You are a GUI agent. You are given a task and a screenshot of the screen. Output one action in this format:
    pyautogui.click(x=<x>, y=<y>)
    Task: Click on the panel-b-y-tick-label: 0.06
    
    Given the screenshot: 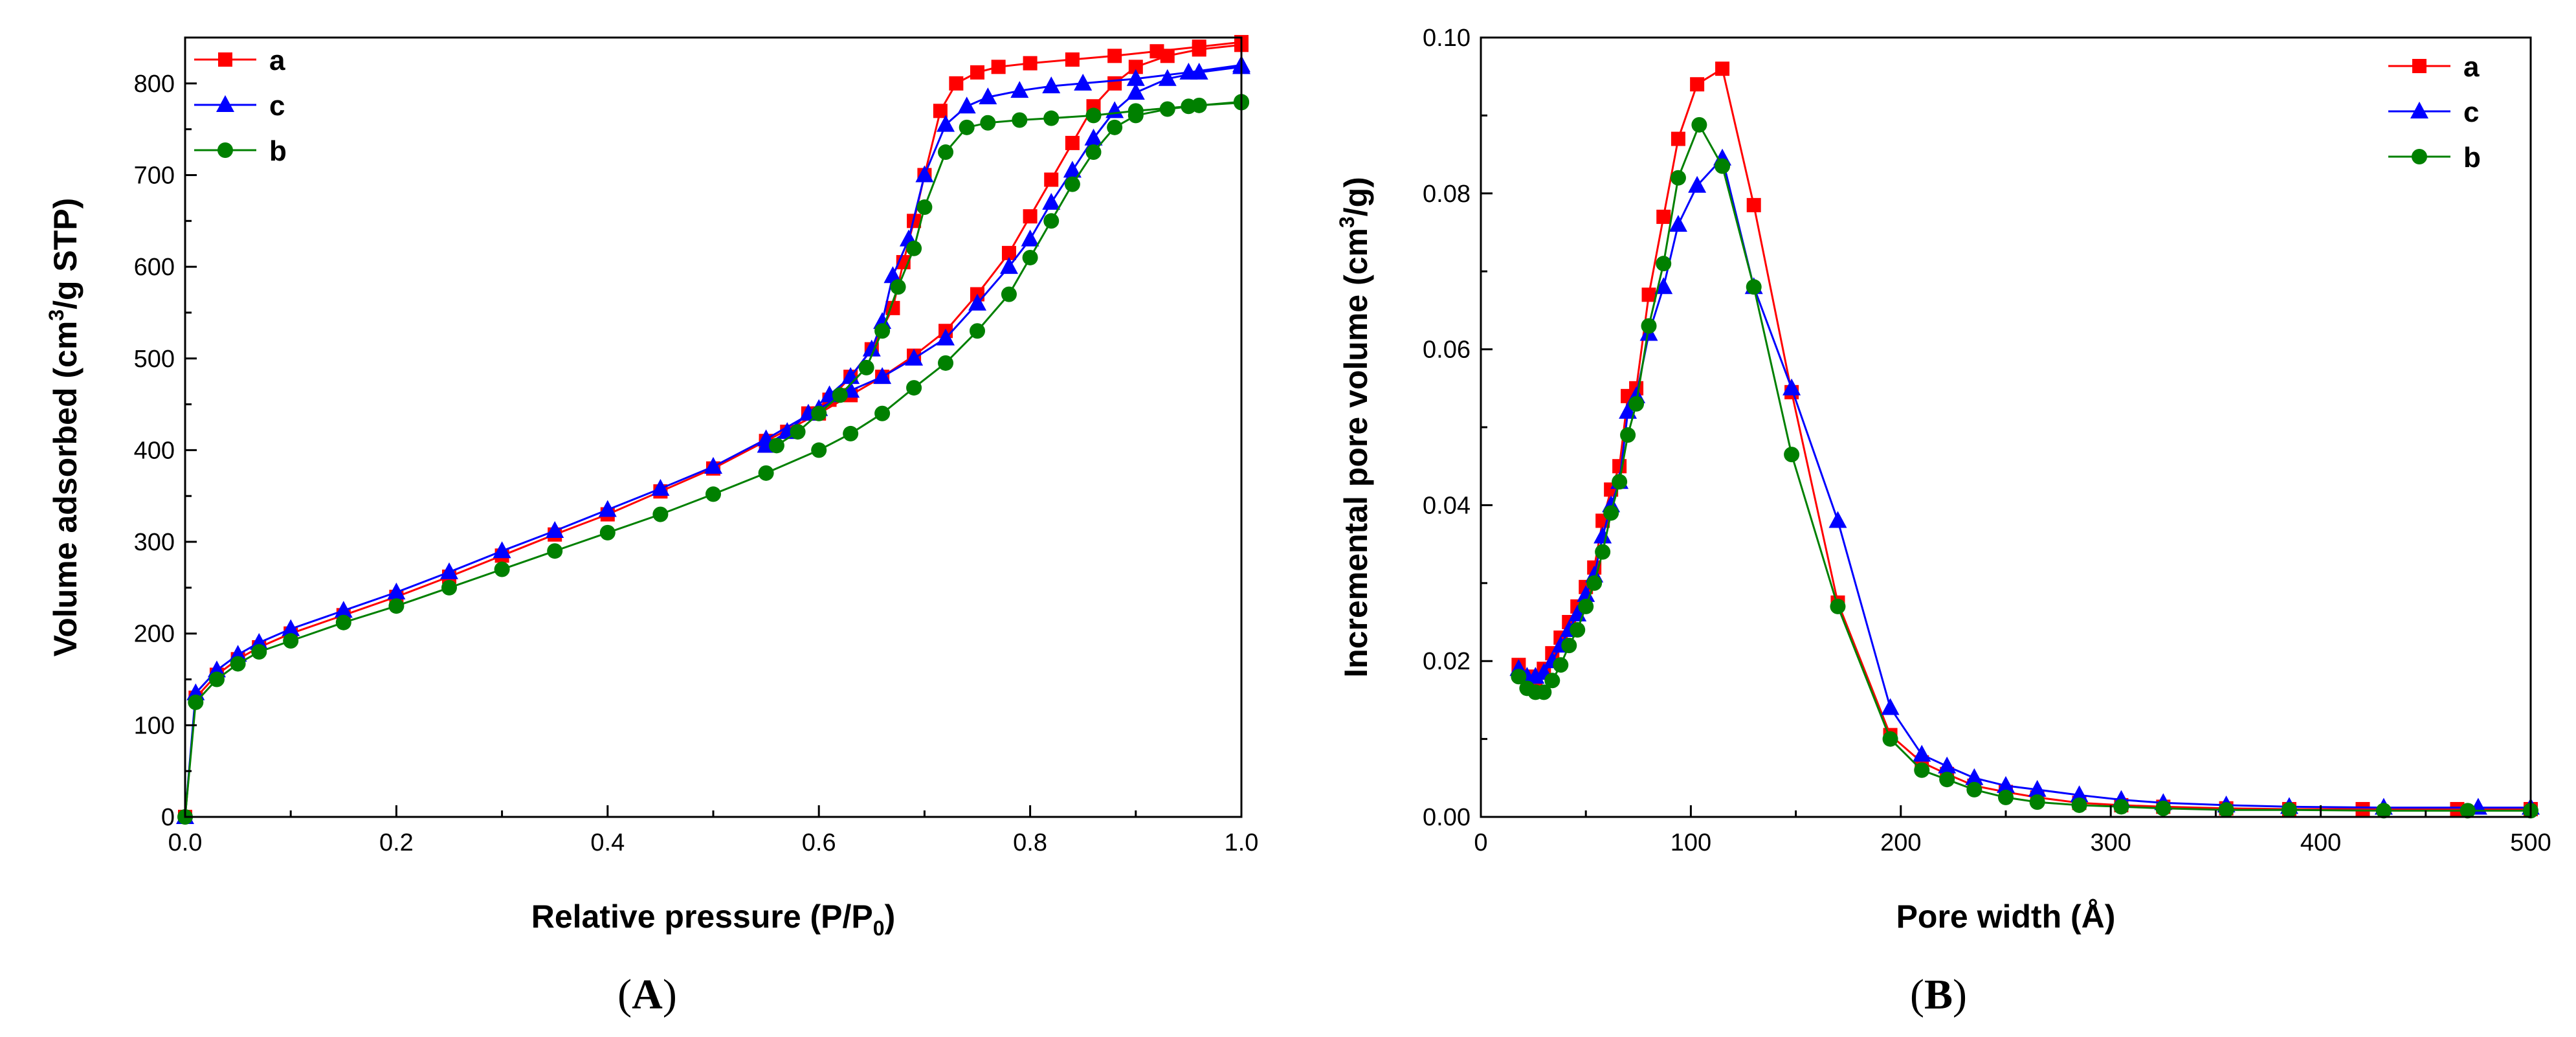 What is the action you would take?
    pyautogui.click(x=1447, y=351)
    